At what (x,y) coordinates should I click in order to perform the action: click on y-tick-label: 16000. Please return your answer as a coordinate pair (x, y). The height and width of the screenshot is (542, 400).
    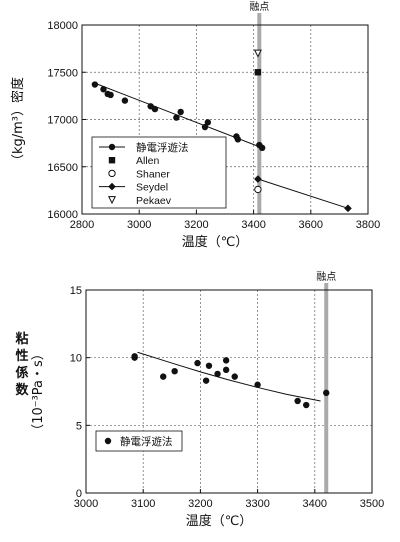
    Looking at the image, I should click on (62, 215).